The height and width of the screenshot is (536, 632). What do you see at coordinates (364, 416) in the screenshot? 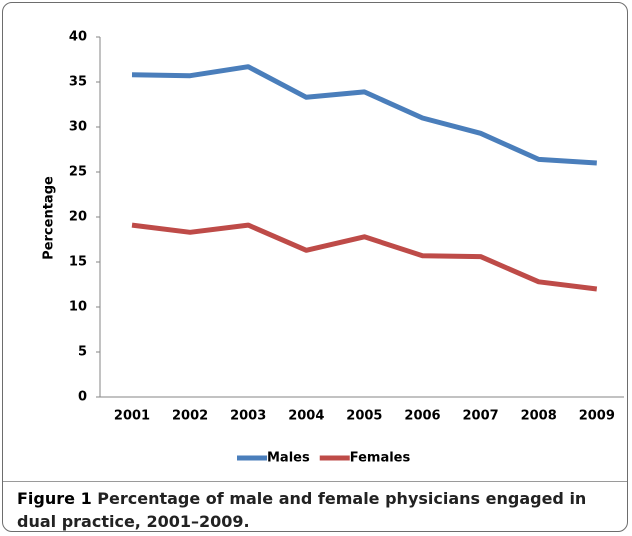
I see `x-tick-label: 2005` at bounding box center [364, 416].